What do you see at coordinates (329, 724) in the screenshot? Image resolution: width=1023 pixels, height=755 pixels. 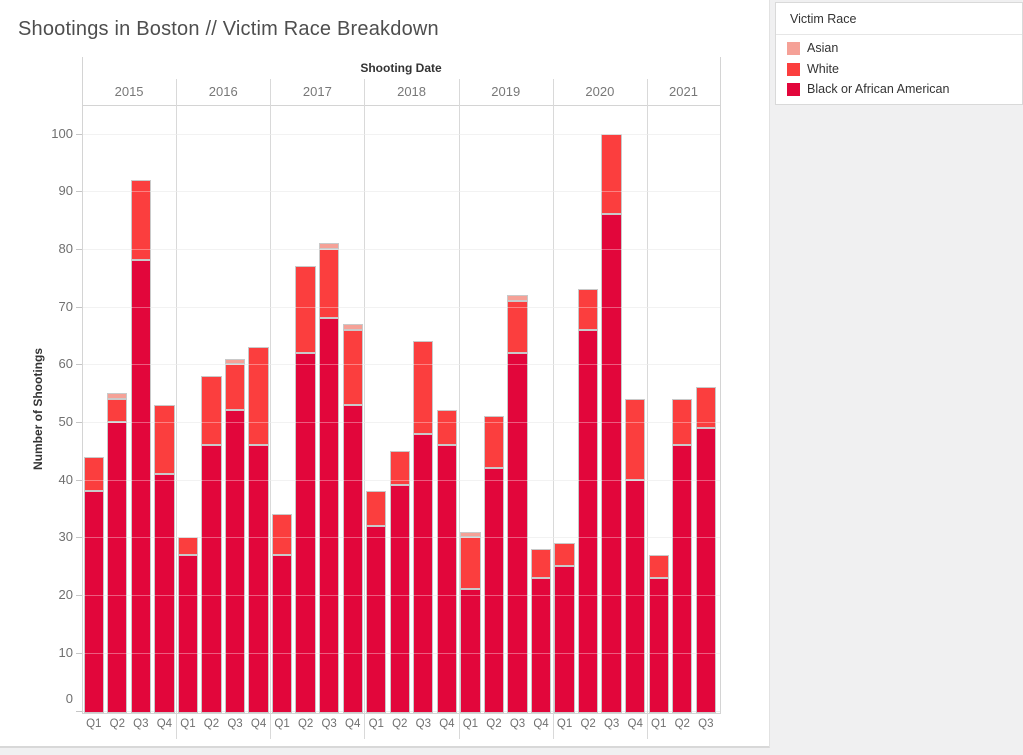 I see `quarter-label: Q3` at bounding box center [329, 724].